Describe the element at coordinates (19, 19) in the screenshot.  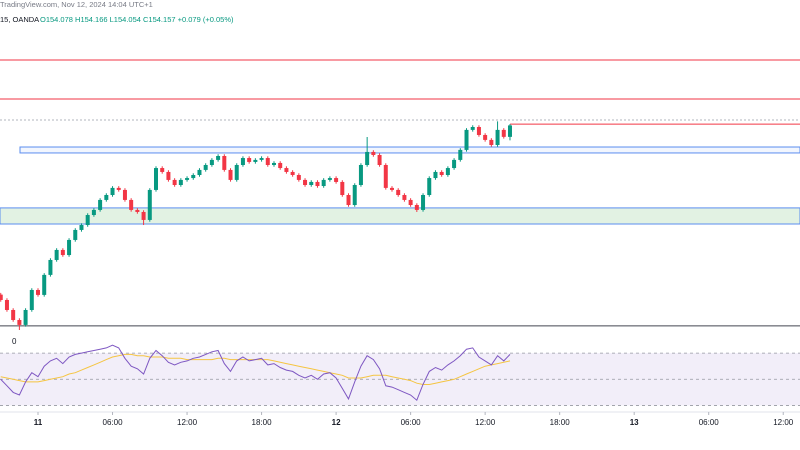
I see `symbol-label: 15, OANDA` at that location.